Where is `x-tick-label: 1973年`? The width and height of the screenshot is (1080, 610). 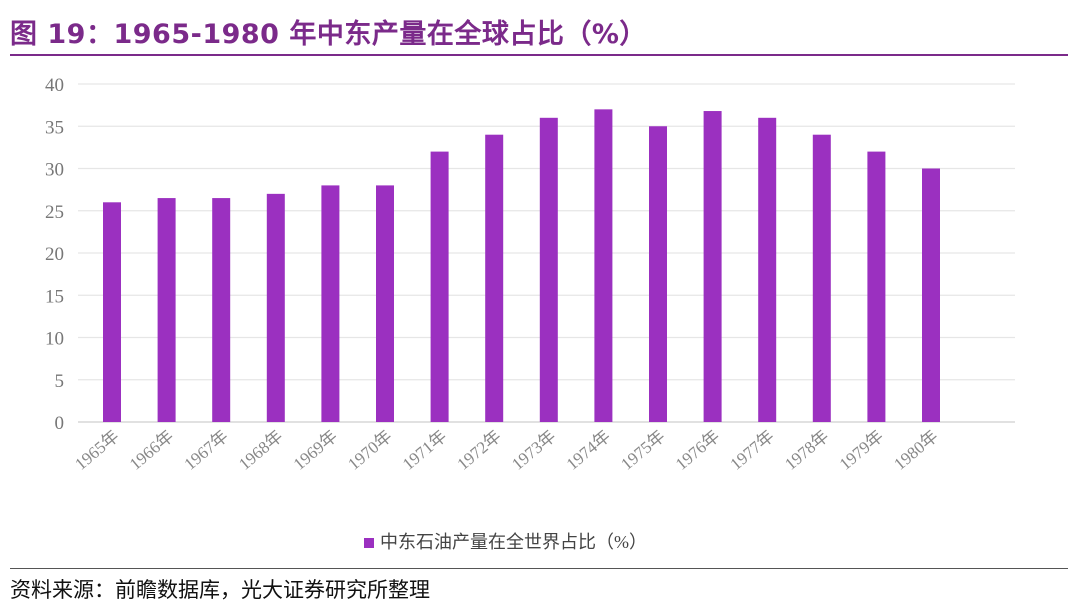 x-tick-label: 1973年 is located at coordinates (533, 450).